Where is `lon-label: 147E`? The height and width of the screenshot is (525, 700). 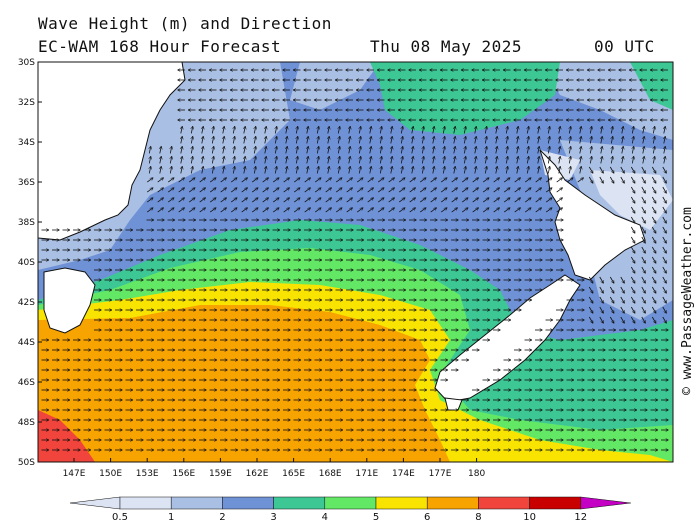
lon-label: 147E is located at coordinates (74, 474).